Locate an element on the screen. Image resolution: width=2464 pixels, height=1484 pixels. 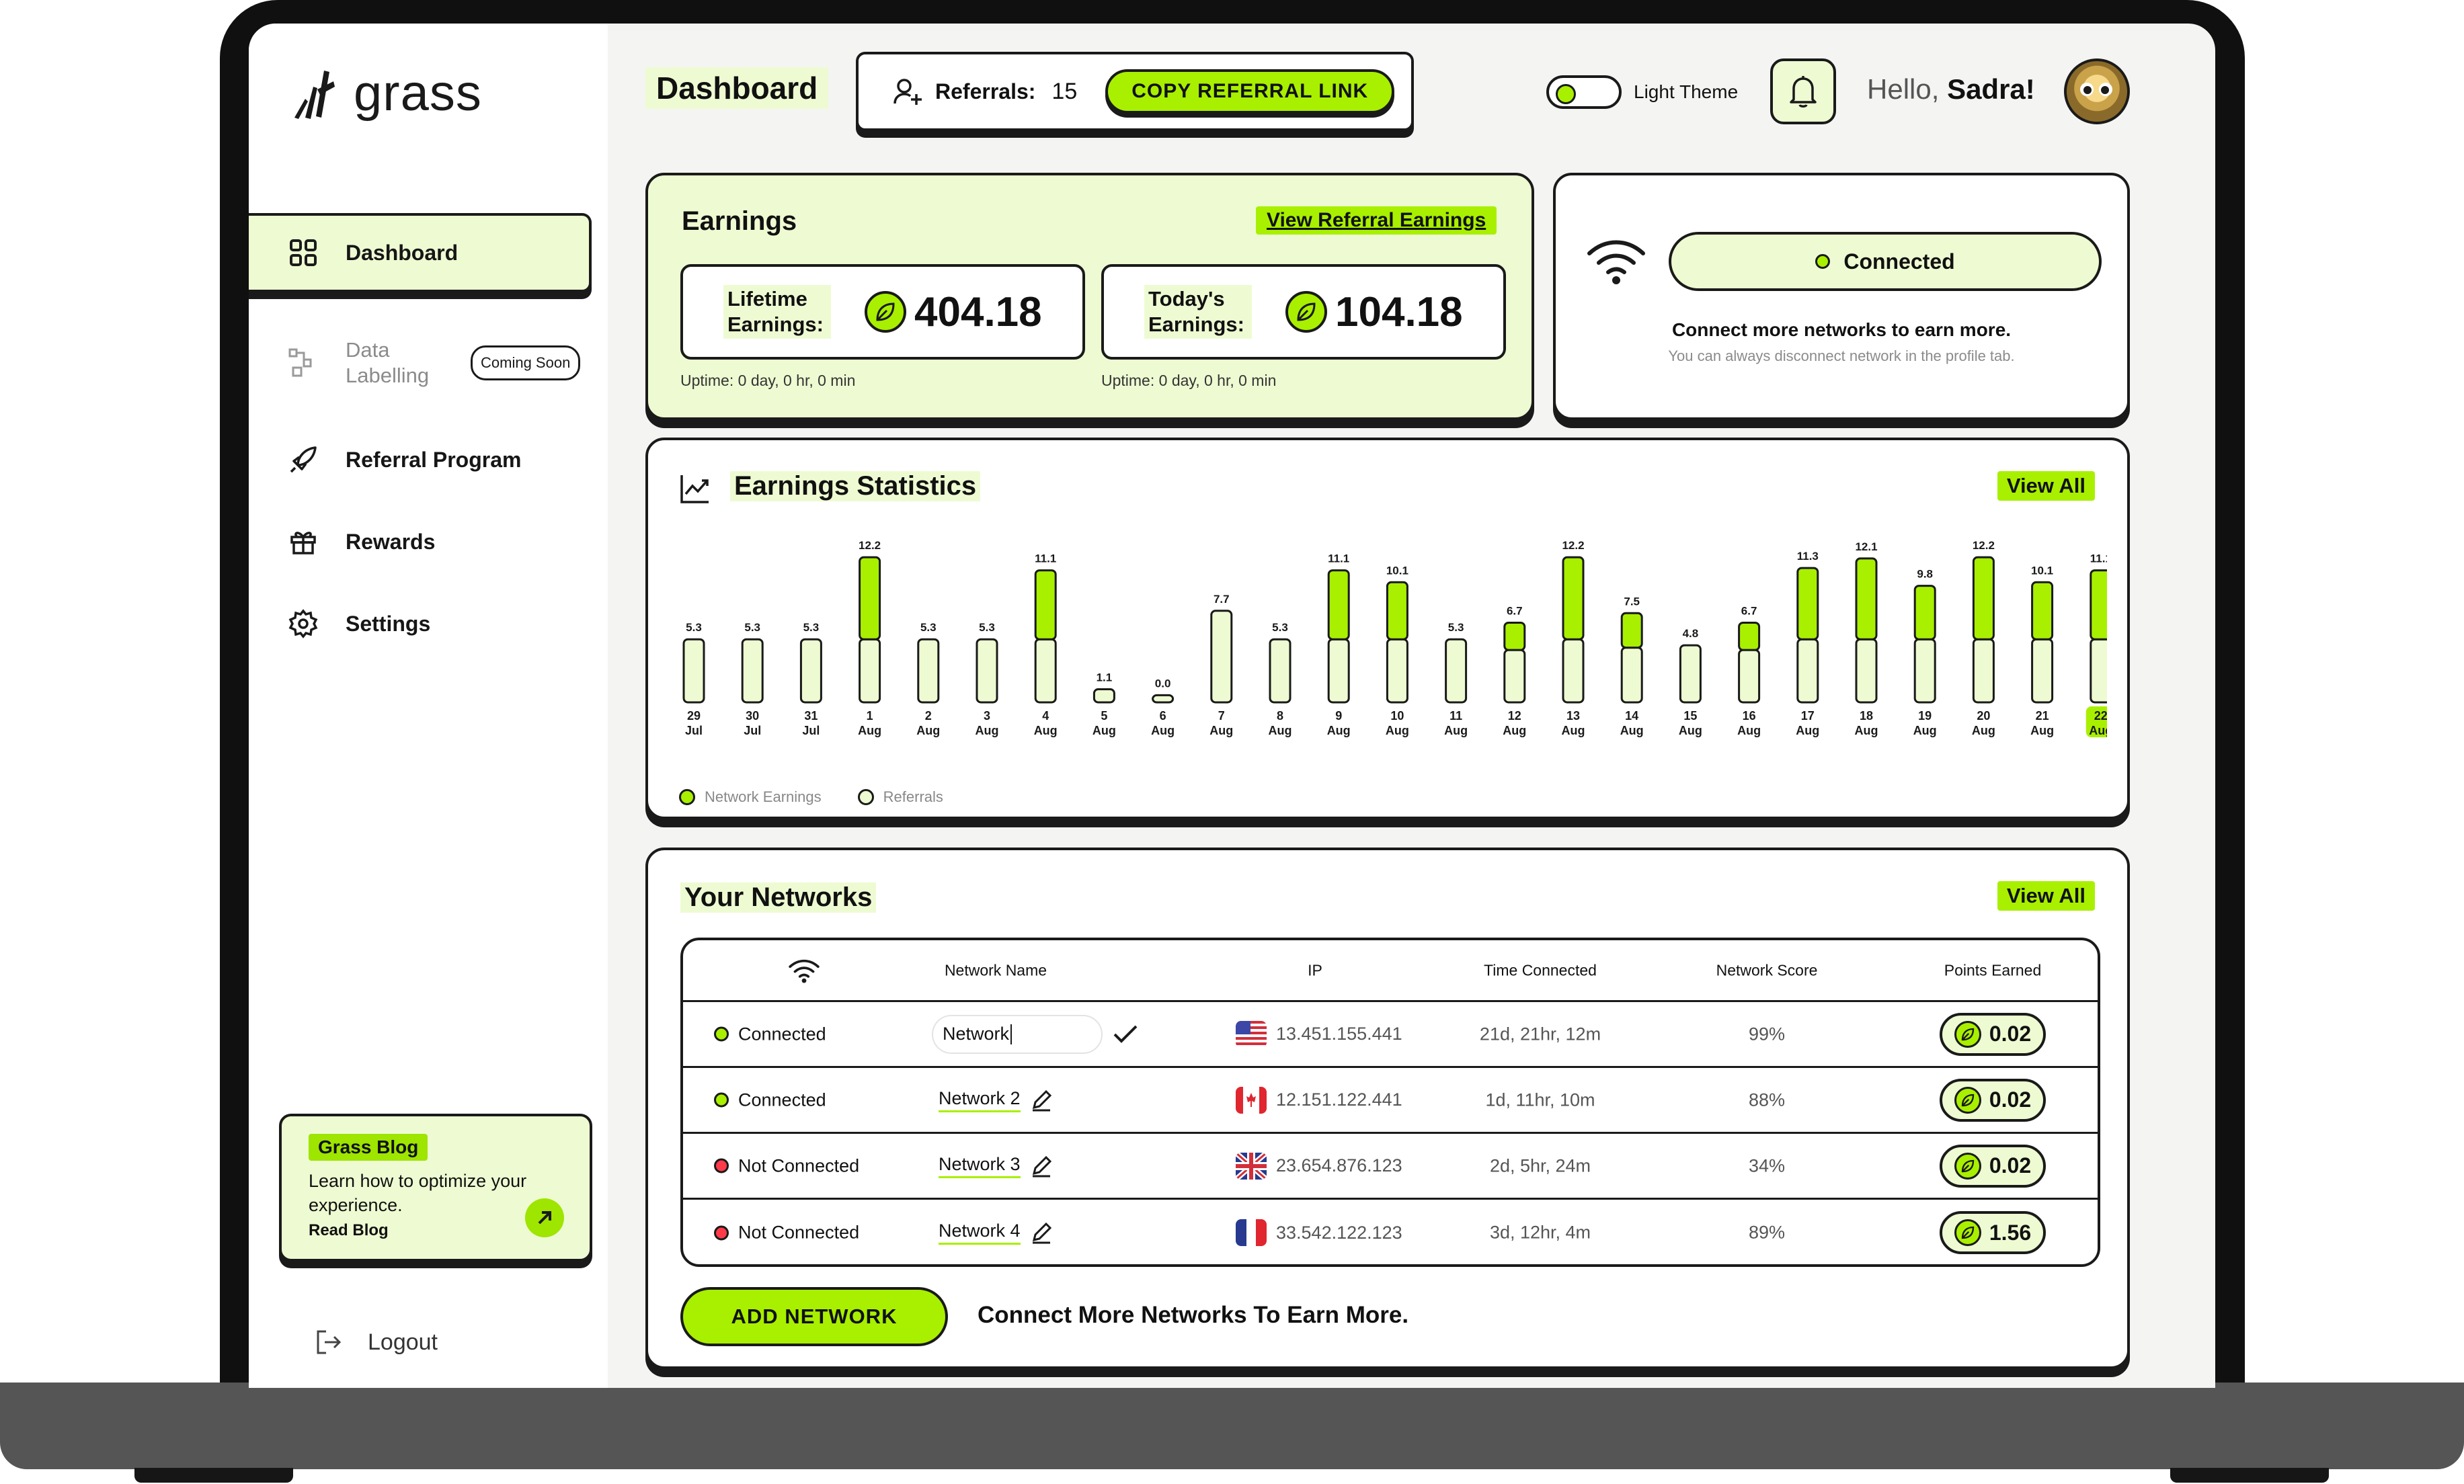
x-tick-day: 10 is located at coordinates (1397, 716).